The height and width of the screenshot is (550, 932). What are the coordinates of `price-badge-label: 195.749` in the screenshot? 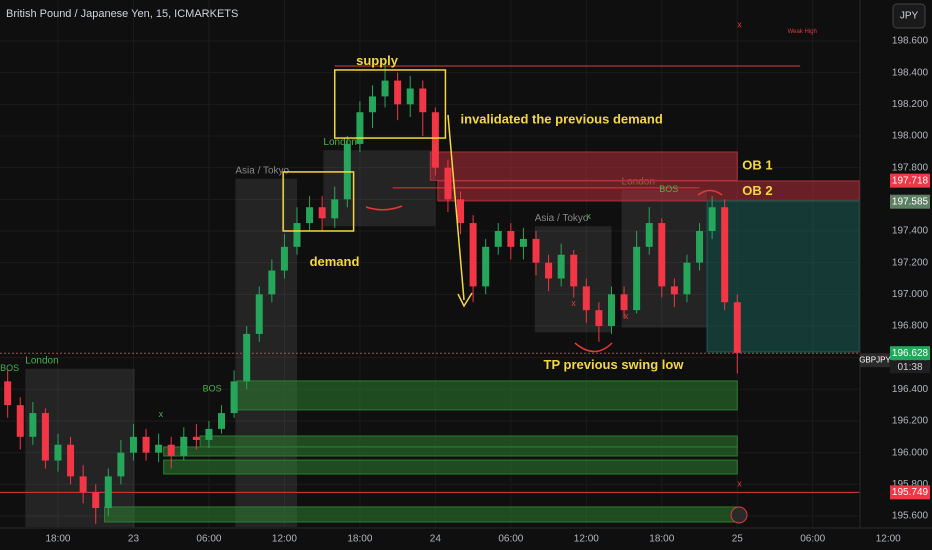 It's located at (910, 492).